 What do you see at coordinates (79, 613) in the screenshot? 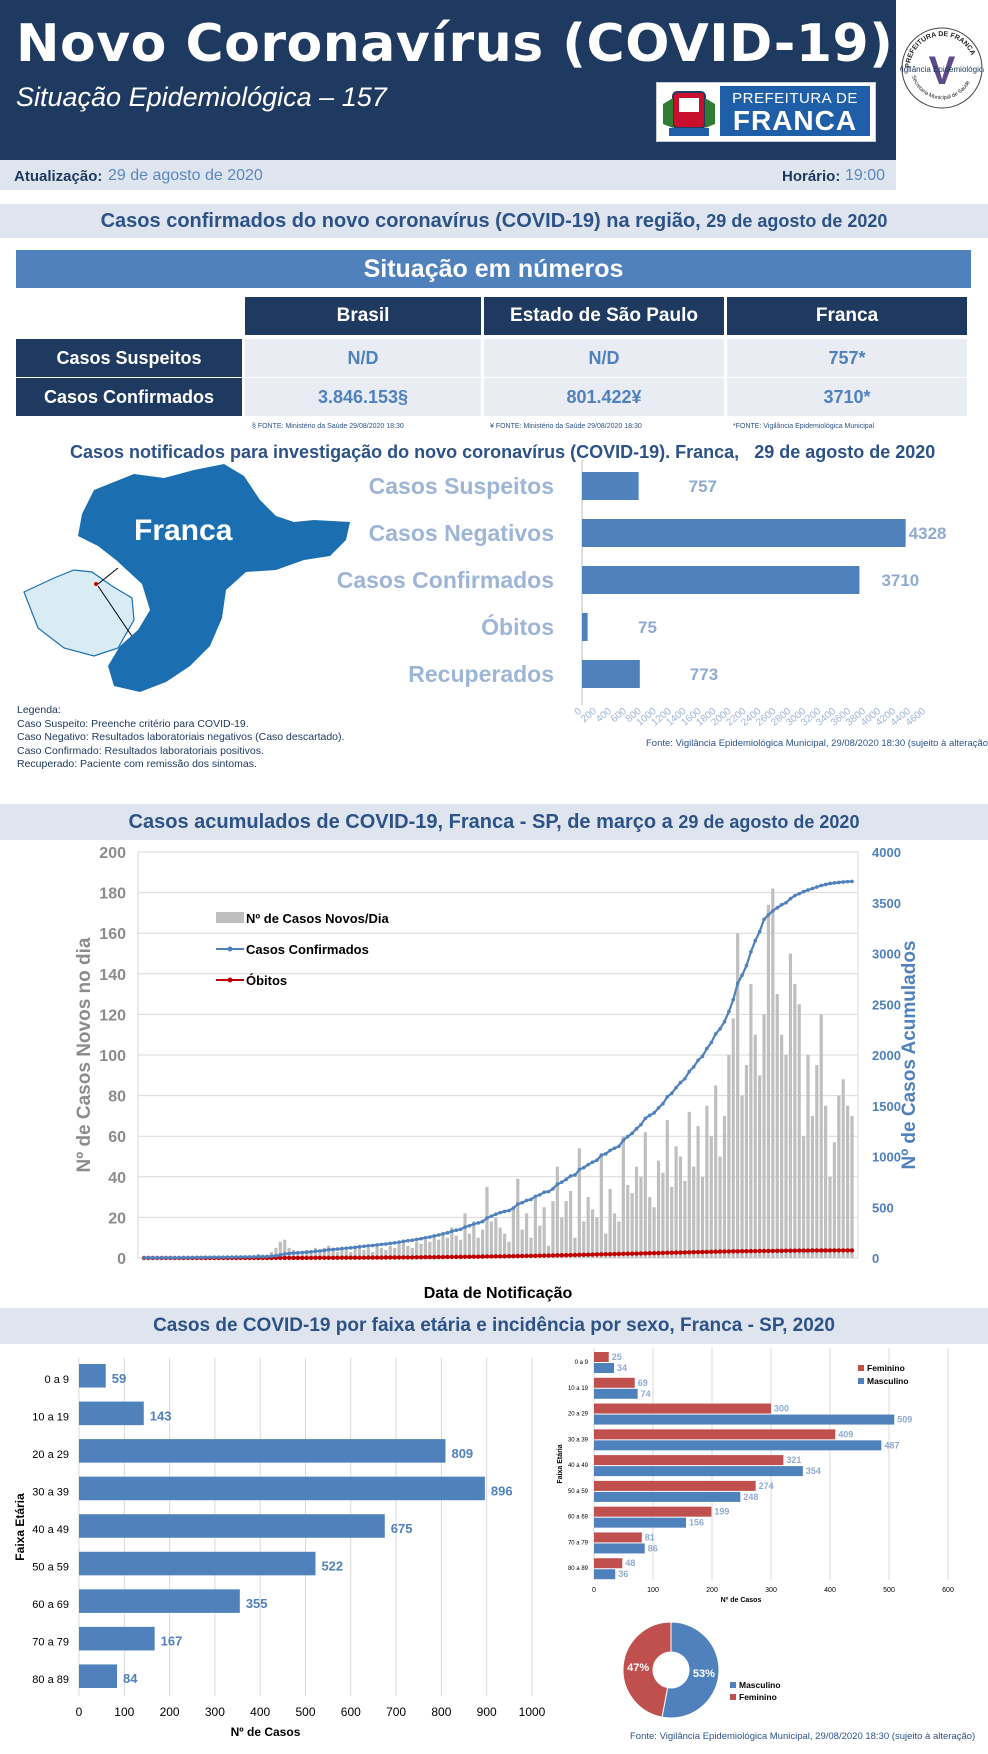
I see `state-map-shape` at bounding box center [79, 613].